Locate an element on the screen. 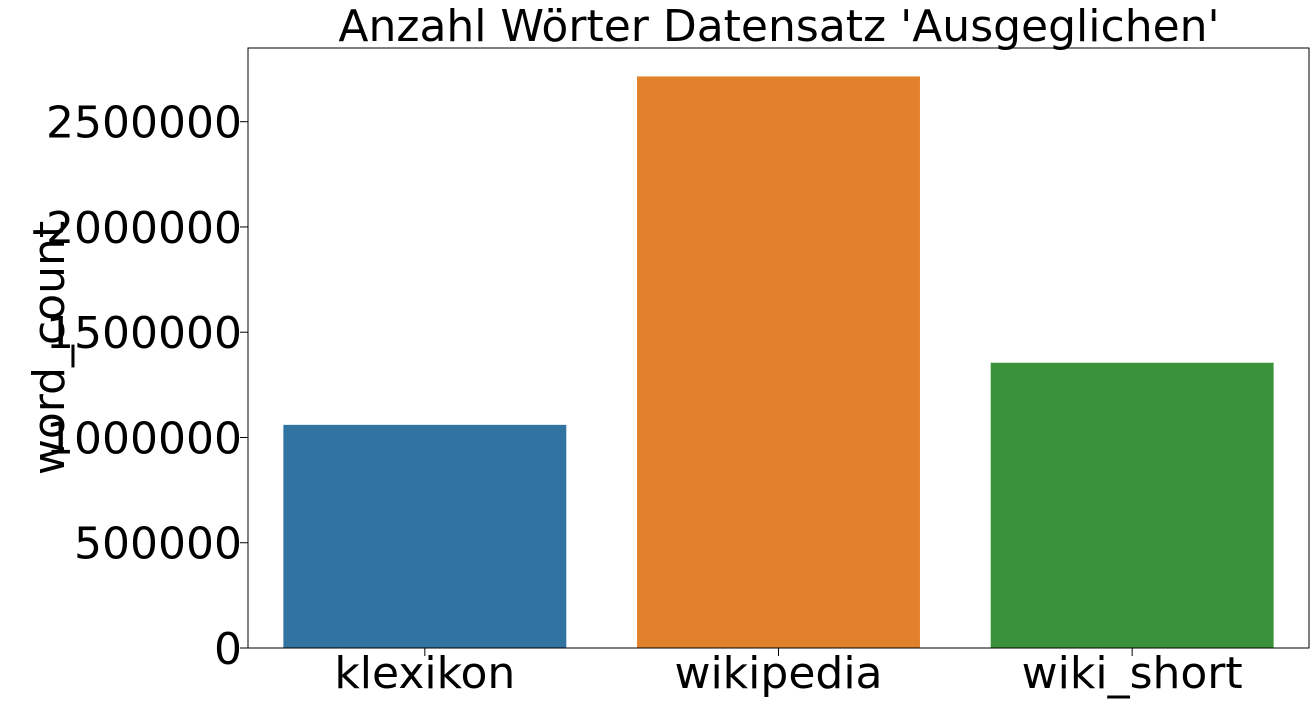 The width and height of the screenshot is (1315, 704). y-axis-label: word_count is located at coordinates (49, 348).